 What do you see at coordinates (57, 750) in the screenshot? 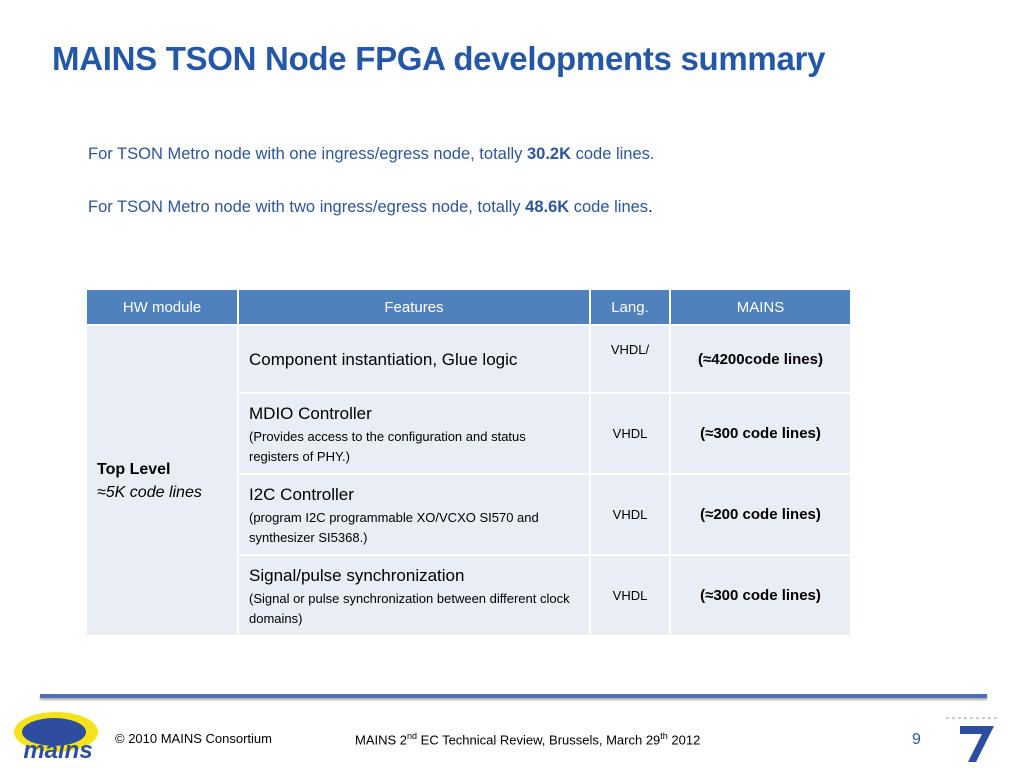
I see `logo-text: mains` at bounding box center [57, 750].